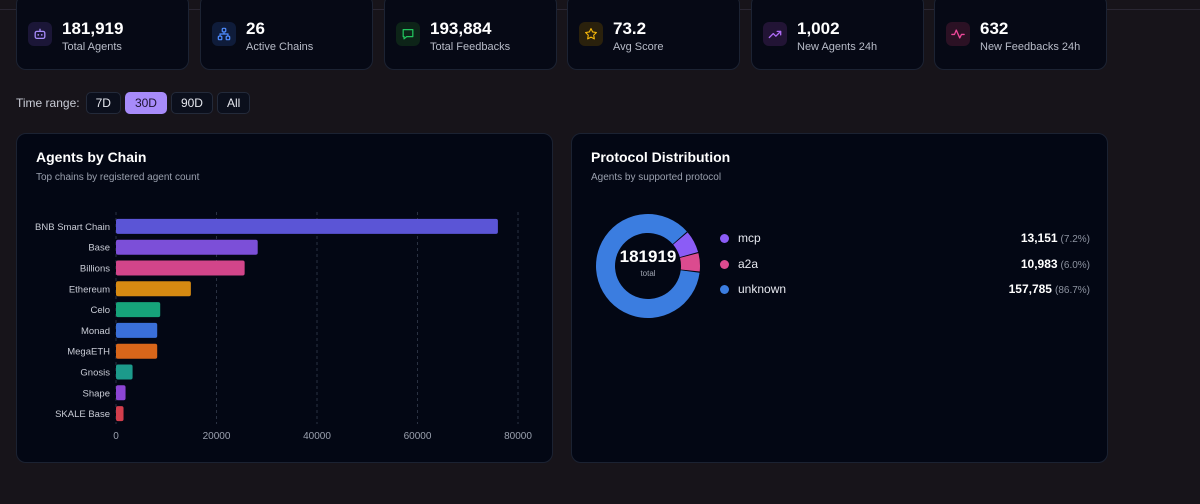 This screenshot has height=504, width=1200. Describe the element at coordinates (1075, 239) in the screenshot. I see `legend-percent: (7.2%)` at that location.